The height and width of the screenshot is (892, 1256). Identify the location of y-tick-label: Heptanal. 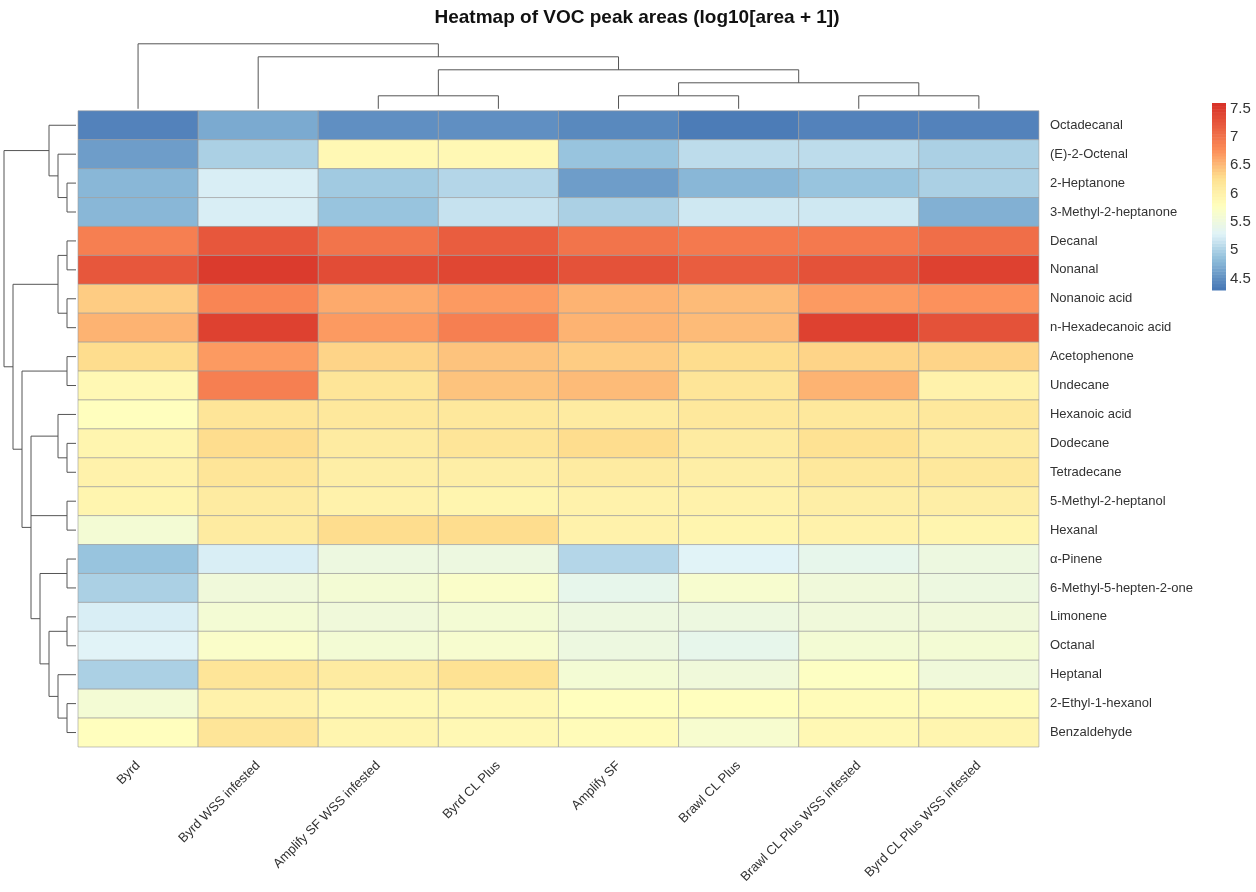
(1076, 674).